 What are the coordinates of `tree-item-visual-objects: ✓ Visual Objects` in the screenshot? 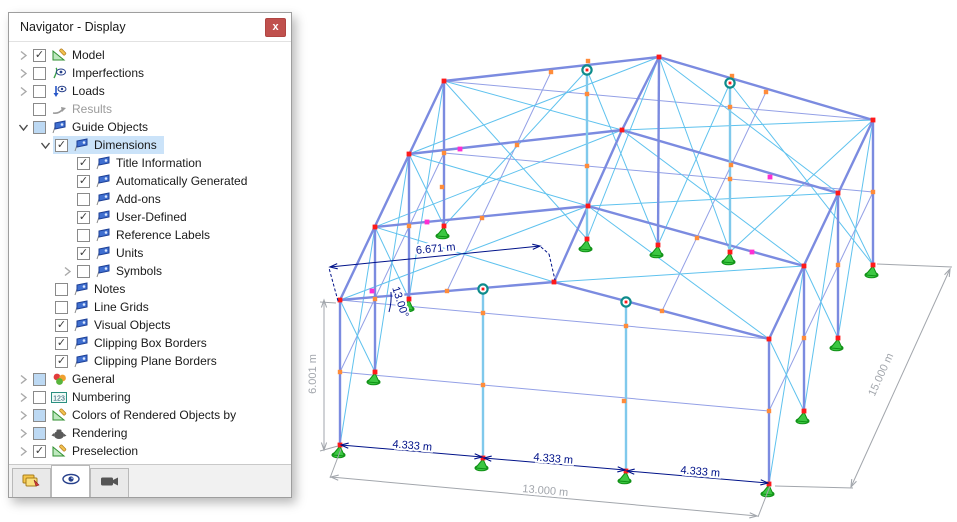 It's located at (150, 325).